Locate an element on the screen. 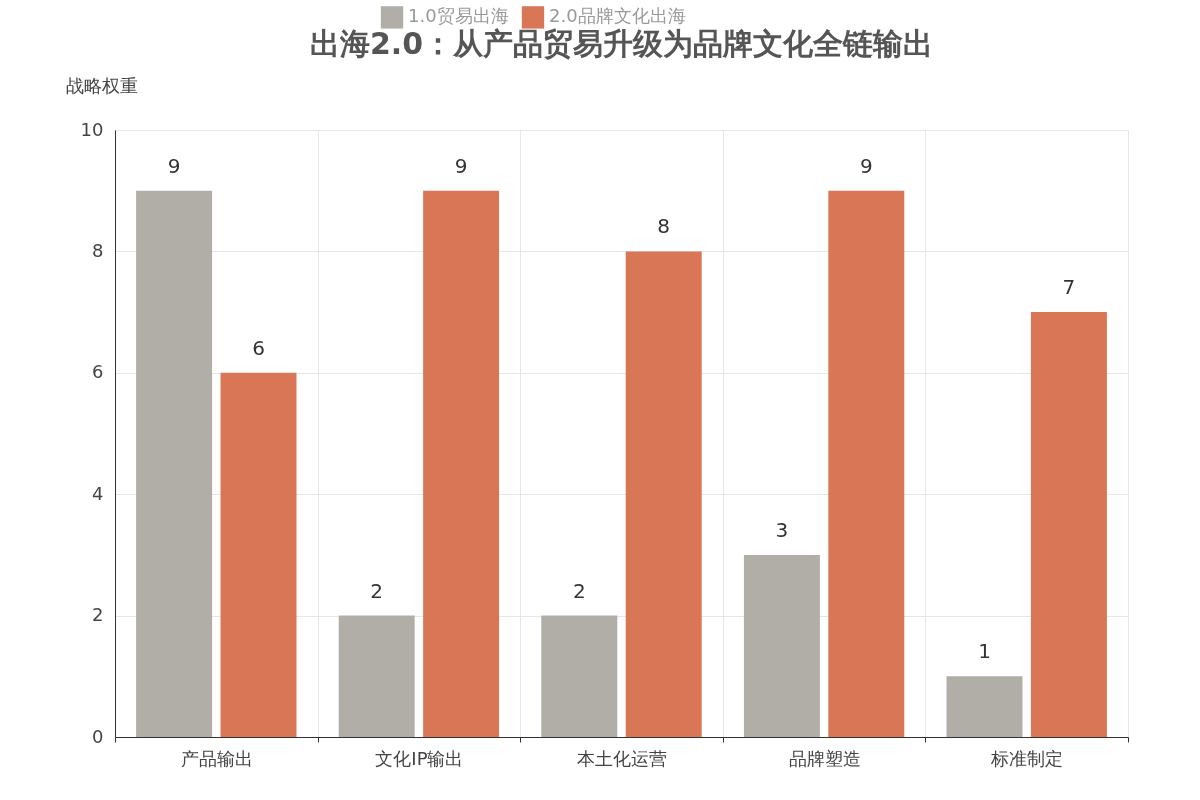 Image resolution: width=1200 pixels, height=800 pixels. legend-label: 2.0品牌文化出海 is located at coordinates (617, 16).